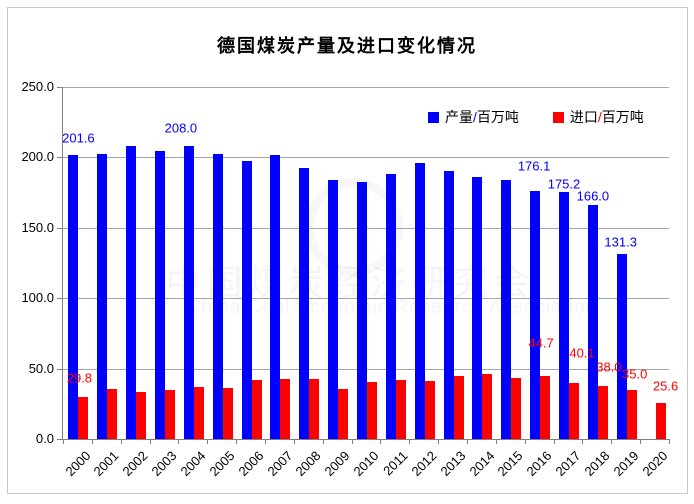 The width and height of the screenshot is (694, 504). Describe the element at coordinates (79, 378) in the screenshot. I see `data-label-import-2000: 29.8` at that location.